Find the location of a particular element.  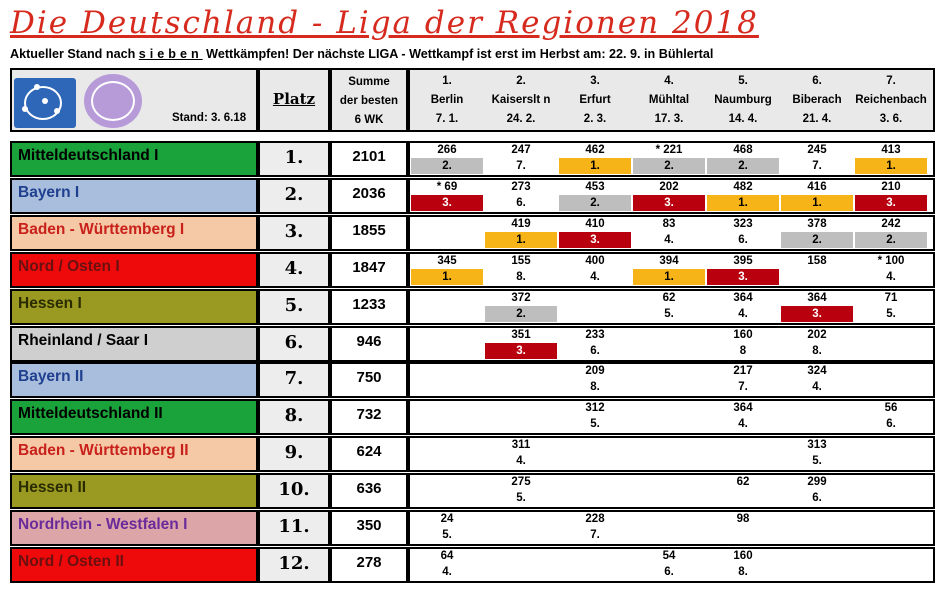

result-cell: 462 1. is located at coordinates (595, 159).